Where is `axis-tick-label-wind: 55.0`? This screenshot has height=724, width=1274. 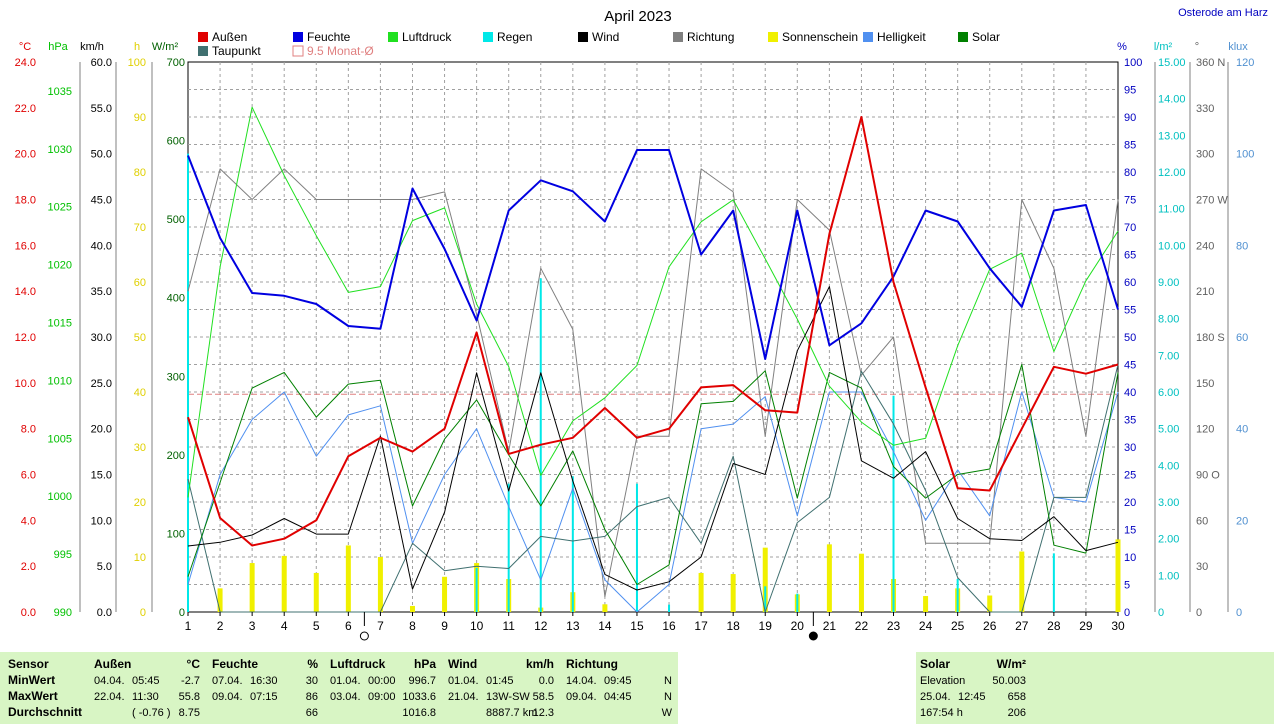 axis-tick-label-wind: 55.0 is located at coordinates (101, 109).